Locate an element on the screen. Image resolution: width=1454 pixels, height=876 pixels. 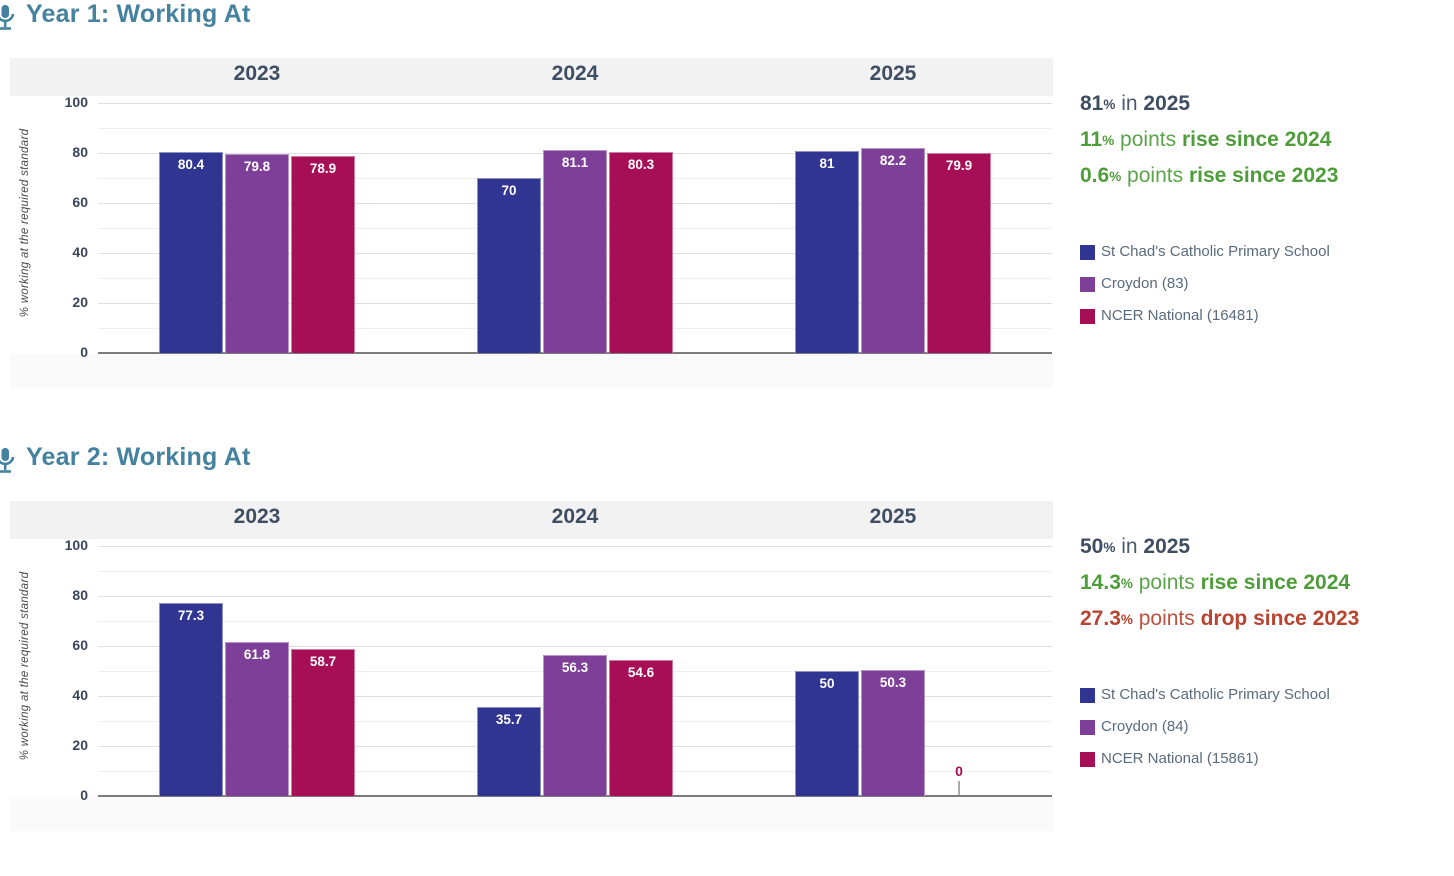
summary-value: 0.6 is located at coordinates (1095, 175).